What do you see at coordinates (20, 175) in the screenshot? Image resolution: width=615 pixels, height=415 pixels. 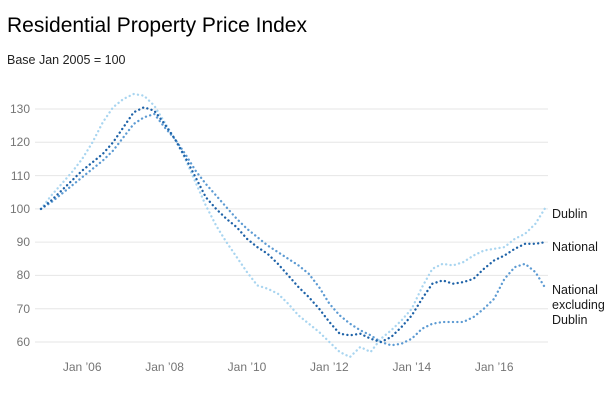 I see `y-tick-label: 110` at bounding box center [20, 175].